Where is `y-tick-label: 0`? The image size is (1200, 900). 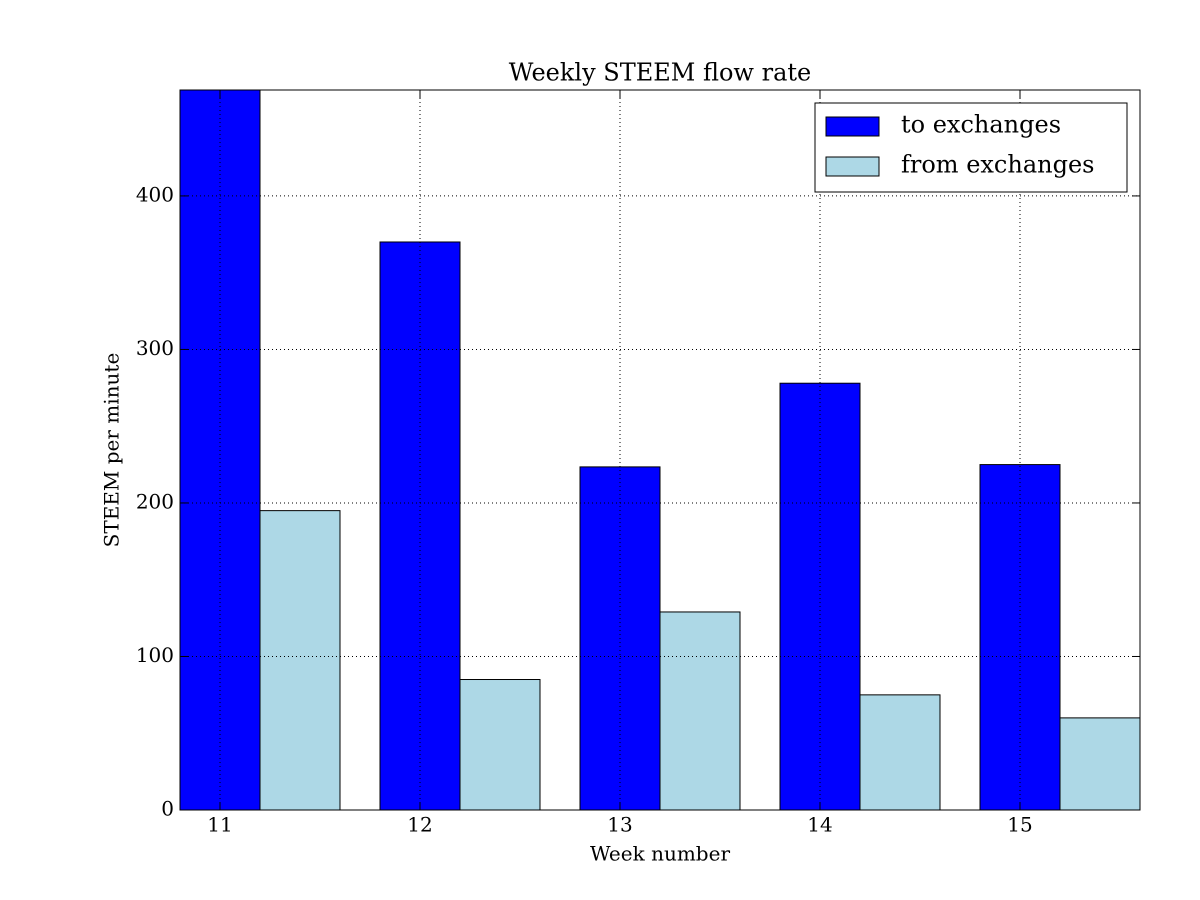 y-tick-label: 0 is located at coordinates (167, 809).